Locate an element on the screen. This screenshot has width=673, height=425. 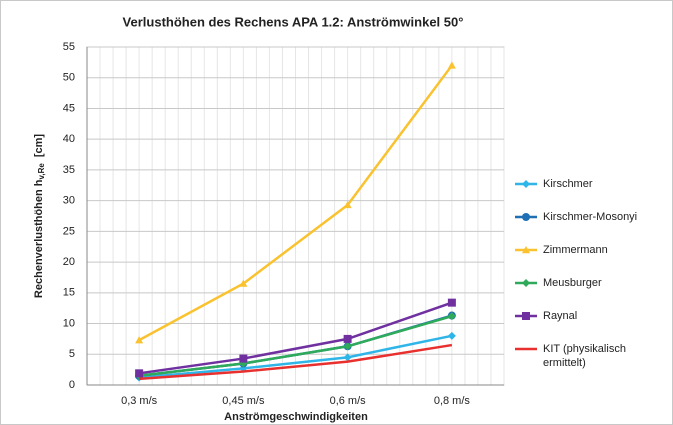
legend-label: KIT (physikalisch ermittelt) is located at coordinates (584, 356).